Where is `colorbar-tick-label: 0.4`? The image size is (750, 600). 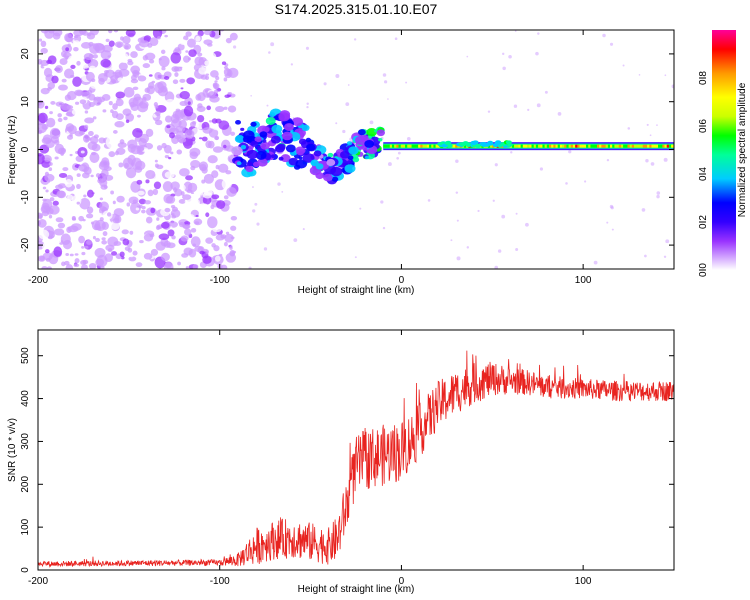
colorbar-tick-label: 0.4 is located at coordinates (703, 174).